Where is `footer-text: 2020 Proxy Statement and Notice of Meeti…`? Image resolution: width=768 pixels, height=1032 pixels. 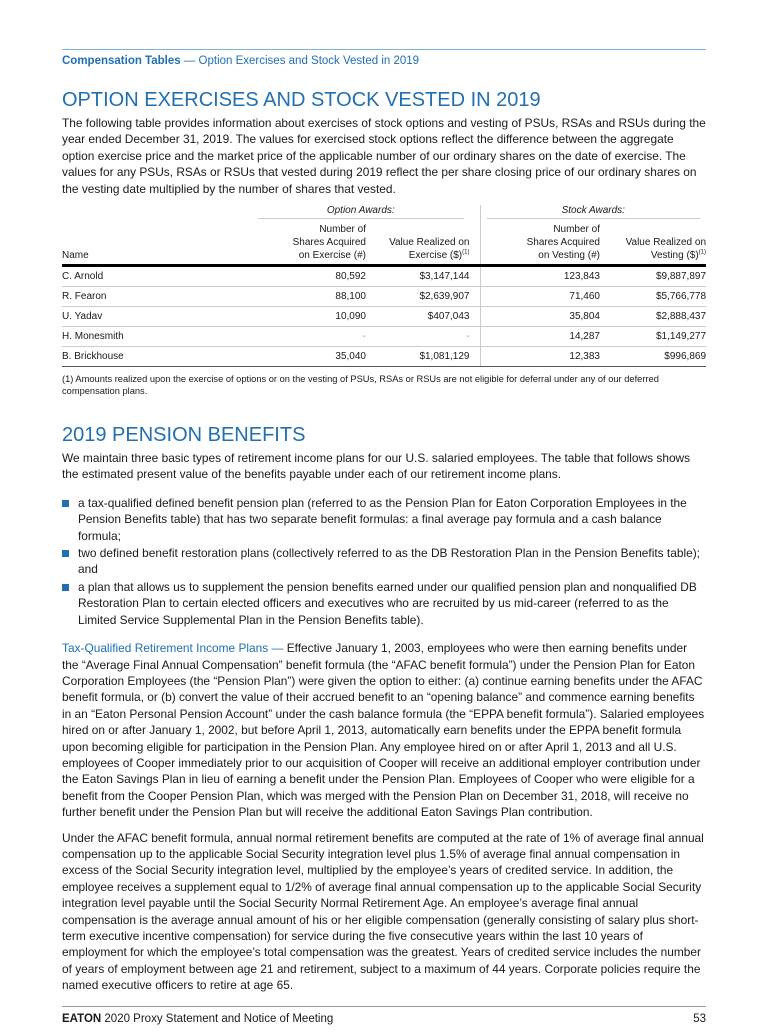 footer-text: 2020 Proxy Statement and Notice of Meeti… is located at coordinates (217, 1018).